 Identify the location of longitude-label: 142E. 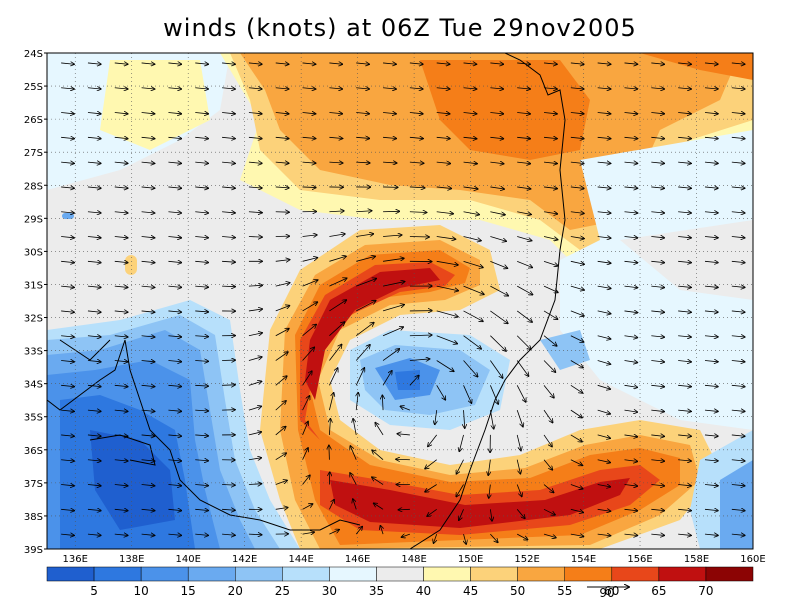
(244, 559).